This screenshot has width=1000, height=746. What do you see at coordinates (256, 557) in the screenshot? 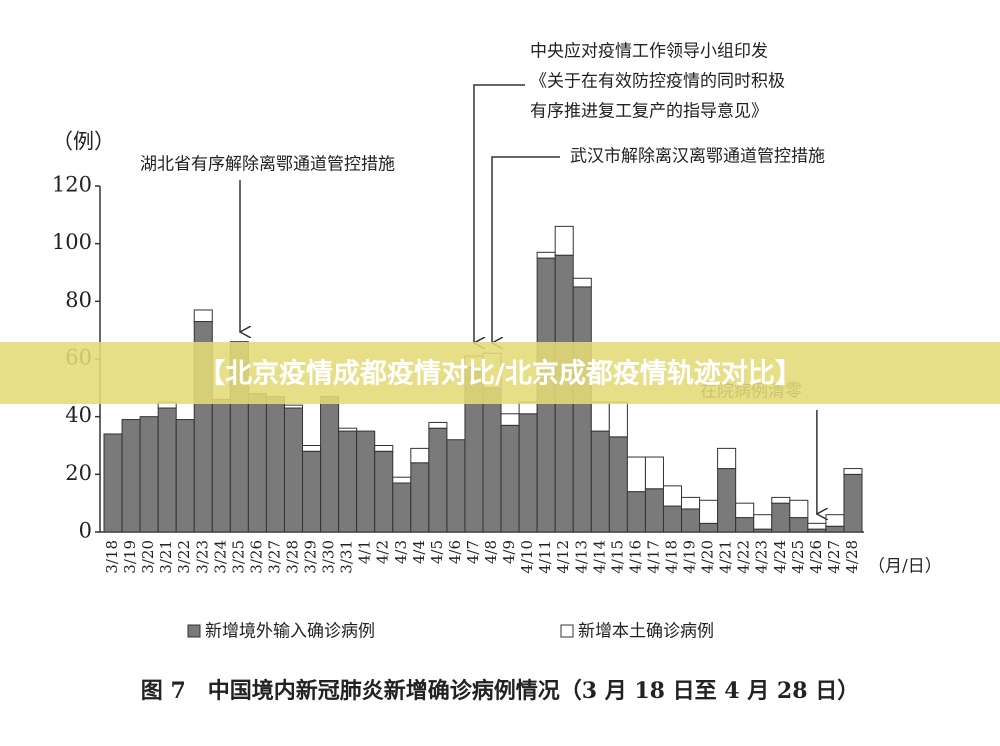
I see `x-tick-label: 3/26` at bounding box center [256, 557].